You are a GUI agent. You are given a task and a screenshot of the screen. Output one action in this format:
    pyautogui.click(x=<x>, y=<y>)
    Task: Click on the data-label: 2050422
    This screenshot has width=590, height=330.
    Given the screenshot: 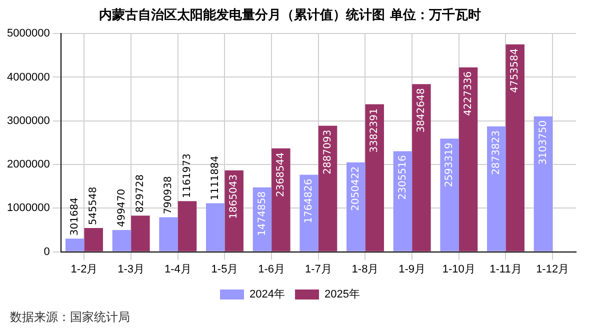 What is the action you would take?
    pyautogui.click(x=356, y=188)
    